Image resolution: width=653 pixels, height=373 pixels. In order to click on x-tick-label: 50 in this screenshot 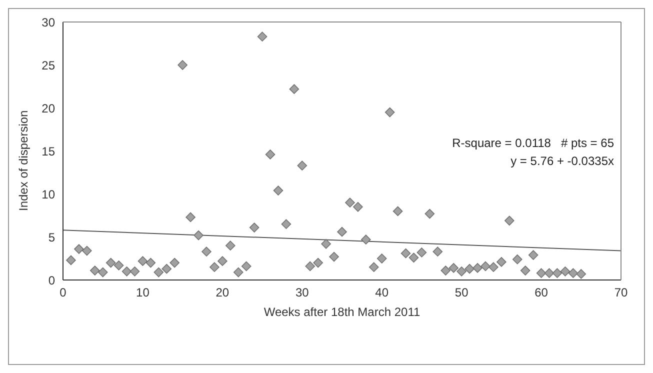, I will do `click(461, 293)`.